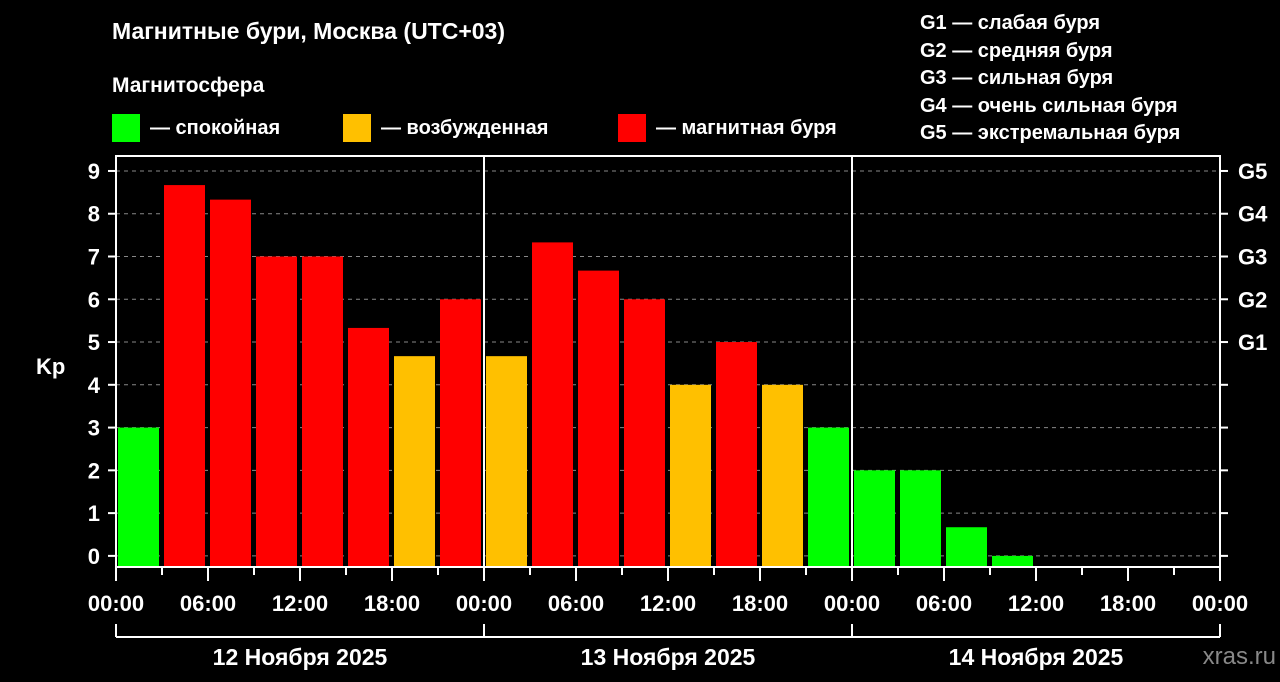  I want to click on g-scale-g1: G1 — слабая буря, so click(1010, 23).